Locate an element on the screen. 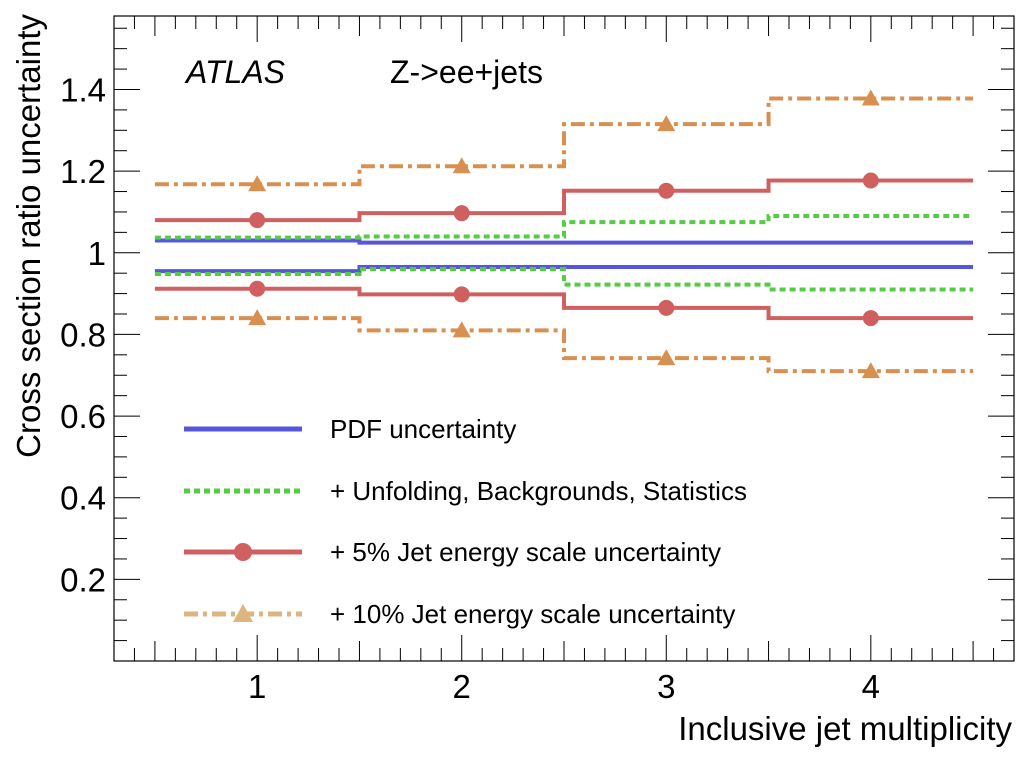 This screenshot has height=761, width=1025. legend-label: + 5% Jet energy scale uncertainty is located at coordinates (525, 552).